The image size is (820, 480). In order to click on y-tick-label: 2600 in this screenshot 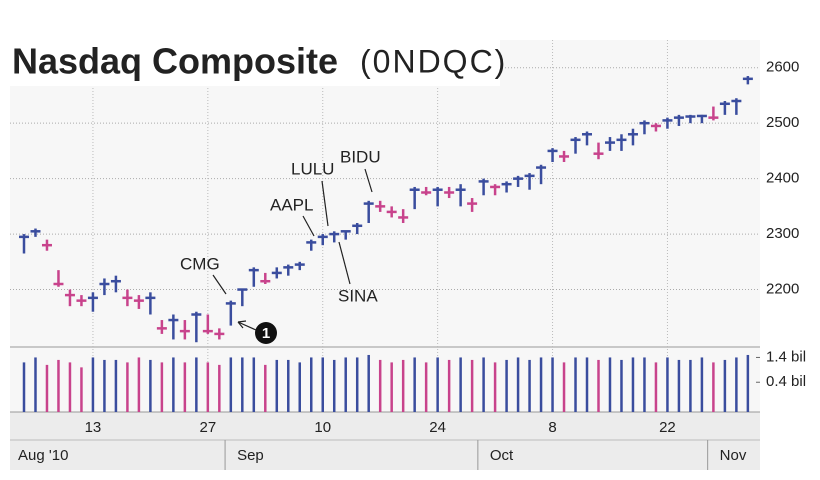, I will do `click(782, 67)`.